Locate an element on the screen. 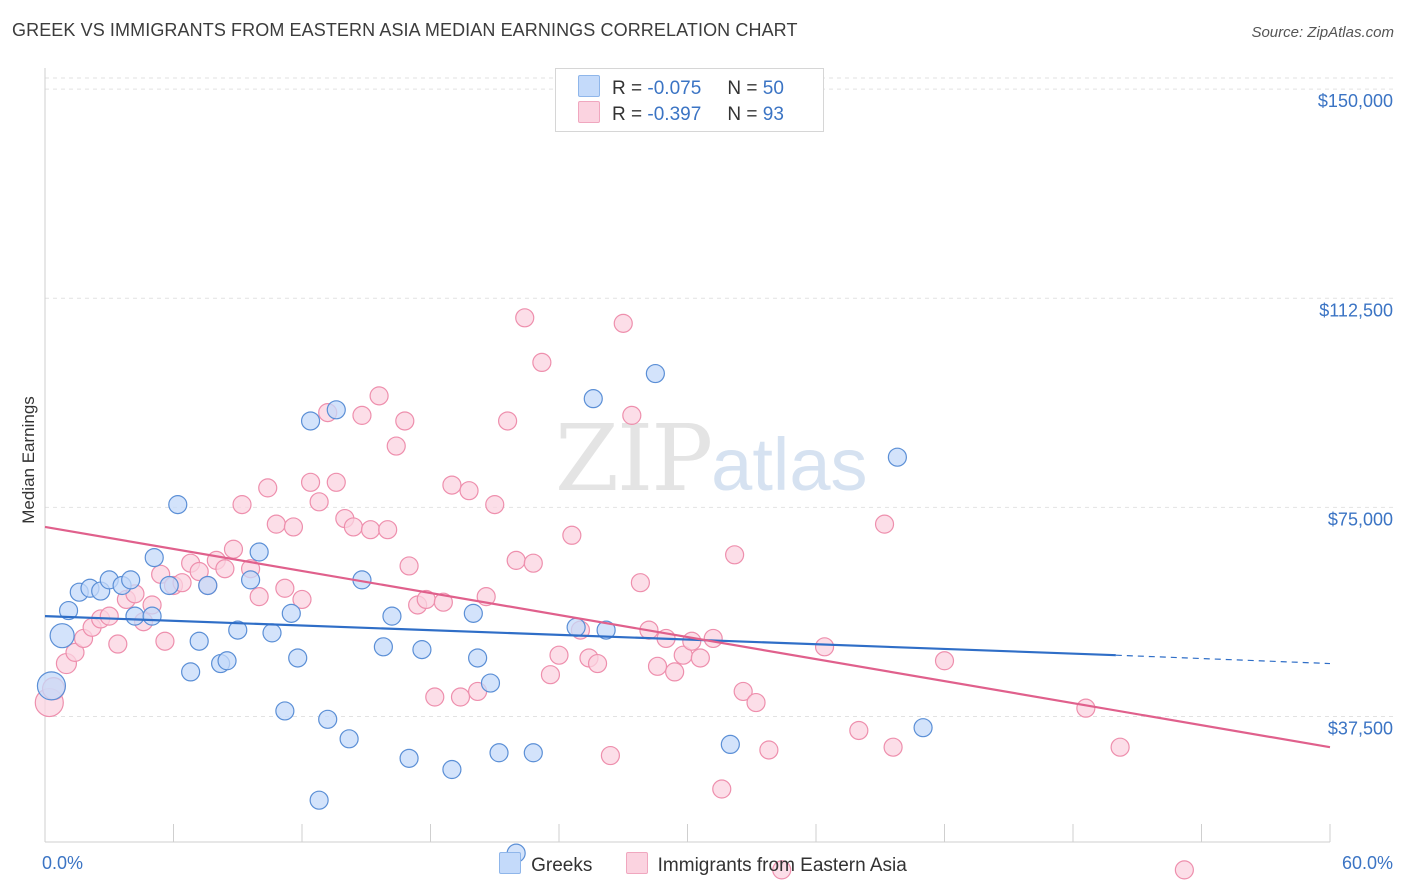 The height and width of the screenshot is (892, 1406). legend-r-label: R = is located at coordinates (627, 114).